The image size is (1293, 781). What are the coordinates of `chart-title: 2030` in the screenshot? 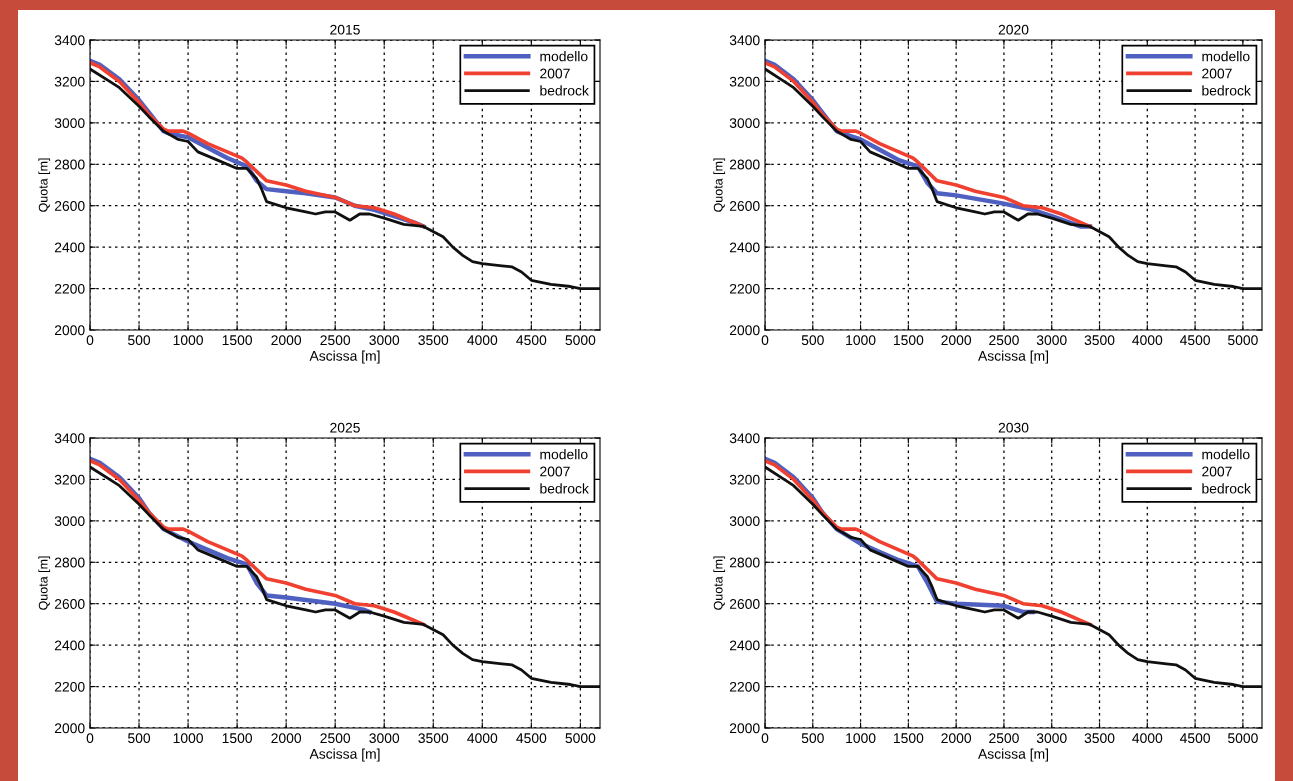 It's located at (1013, 427).